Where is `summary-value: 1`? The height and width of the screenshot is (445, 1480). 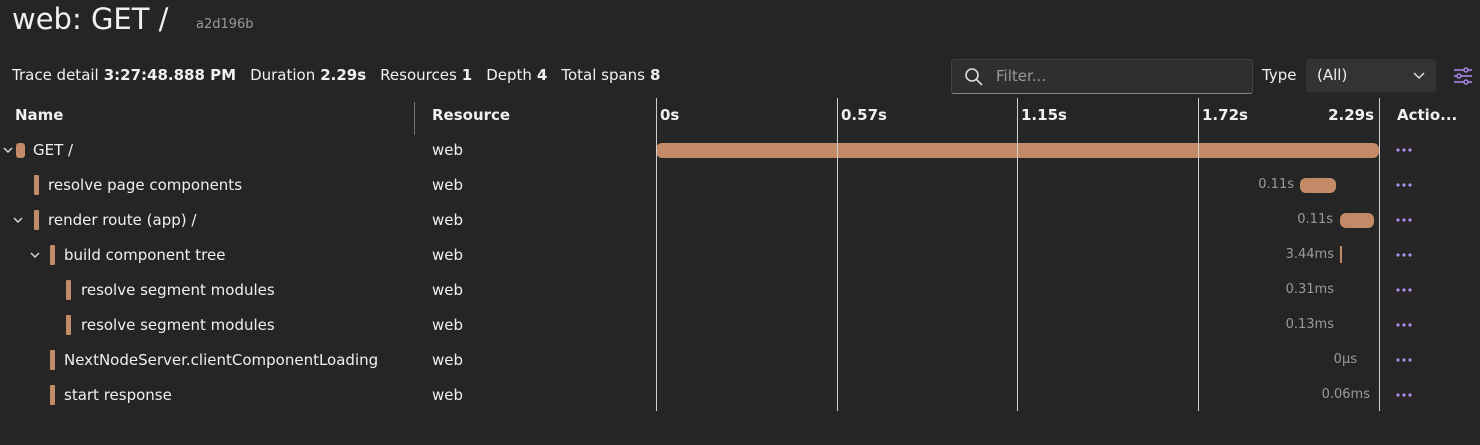 summary-value: 1 is located at coordinates (467, 75).